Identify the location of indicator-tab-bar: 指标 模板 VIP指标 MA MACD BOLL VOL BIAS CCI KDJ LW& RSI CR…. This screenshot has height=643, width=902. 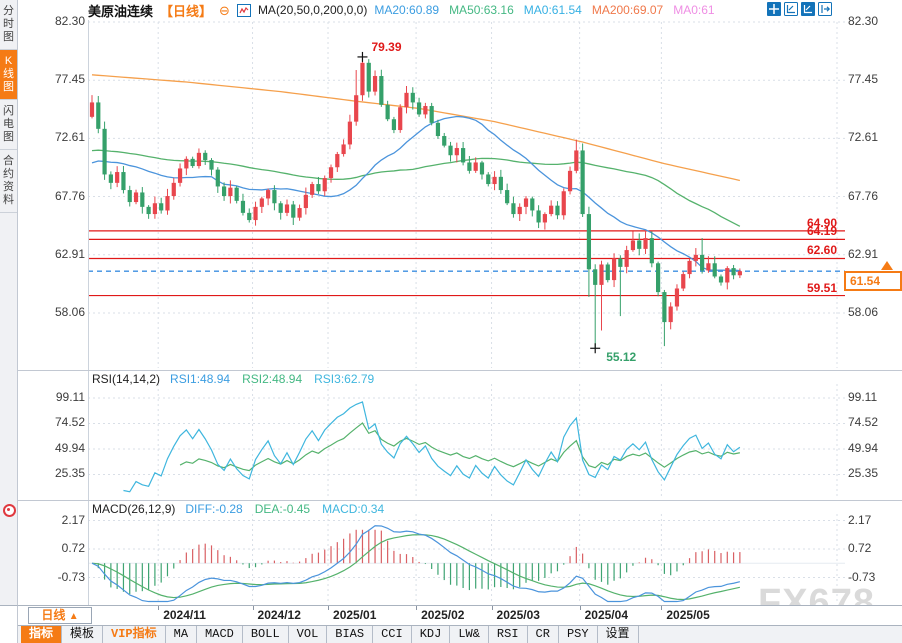
(451, 634).